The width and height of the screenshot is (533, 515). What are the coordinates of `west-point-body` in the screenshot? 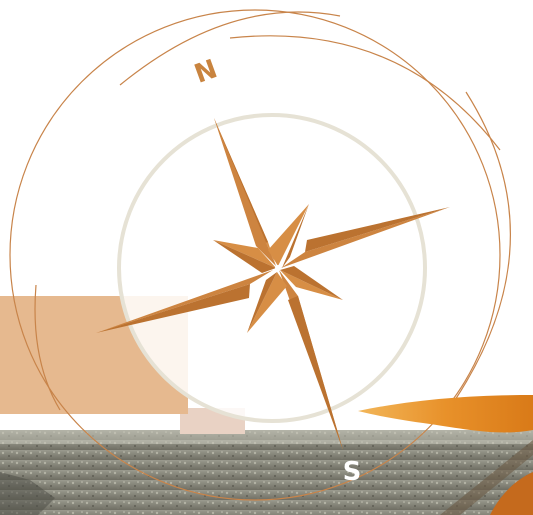 It's located at (184, 301).